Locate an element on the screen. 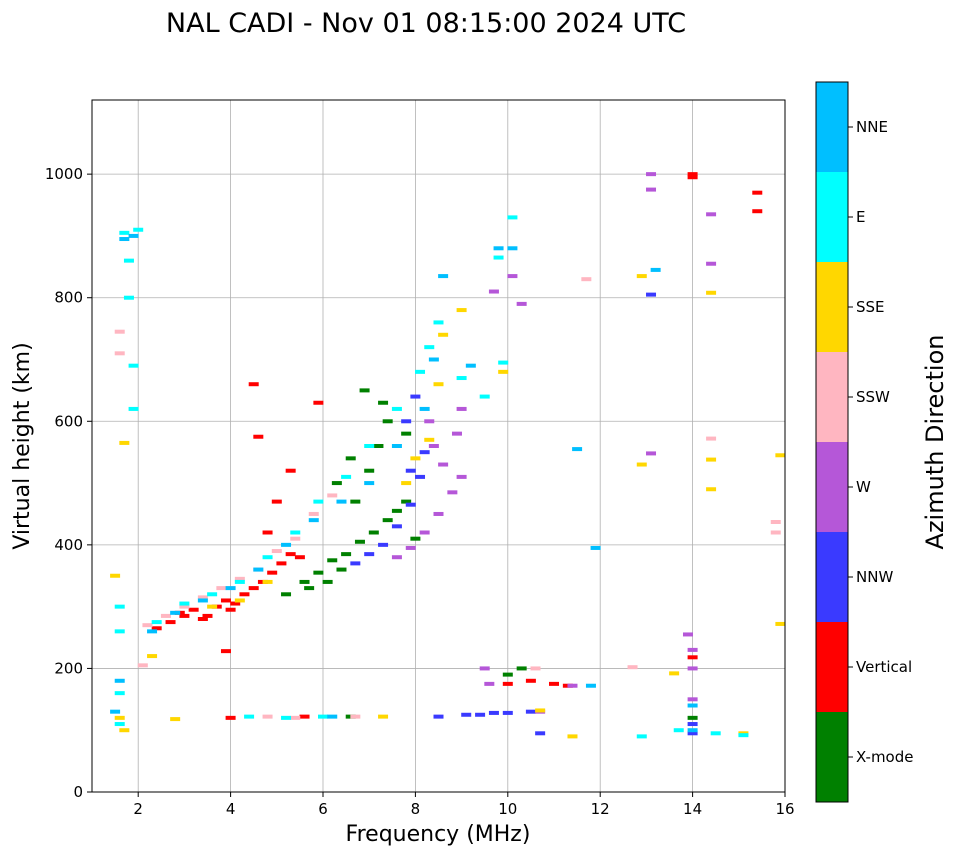 Image resolution: width=958 pixels, height=857 pixels. y-tick-label: 400 is located at coordinates (68, 545).